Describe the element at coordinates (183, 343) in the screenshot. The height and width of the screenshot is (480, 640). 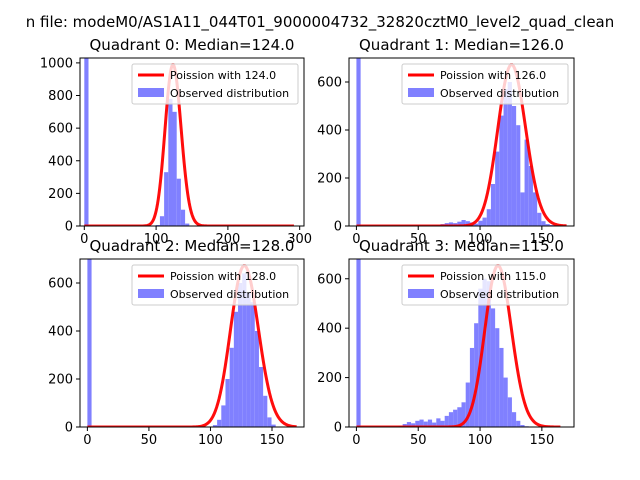
I see `quadrant-2-histogram` at that location.